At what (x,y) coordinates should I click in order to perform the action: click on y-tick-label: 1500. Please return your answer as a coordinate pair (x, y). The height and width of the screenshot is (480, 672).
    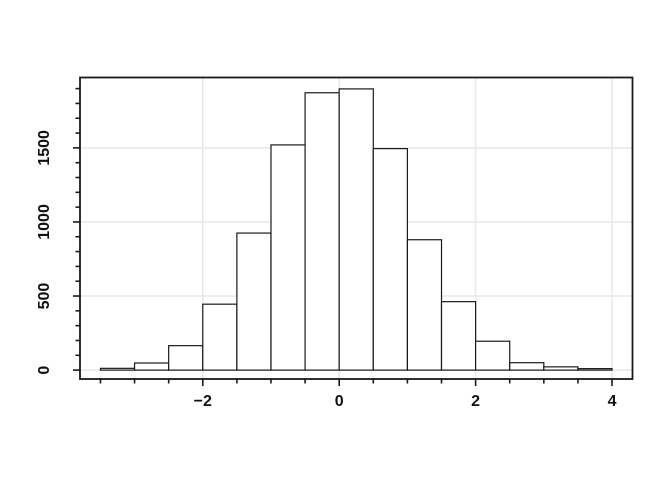
    Looking at the image, I should click on (44, 148).